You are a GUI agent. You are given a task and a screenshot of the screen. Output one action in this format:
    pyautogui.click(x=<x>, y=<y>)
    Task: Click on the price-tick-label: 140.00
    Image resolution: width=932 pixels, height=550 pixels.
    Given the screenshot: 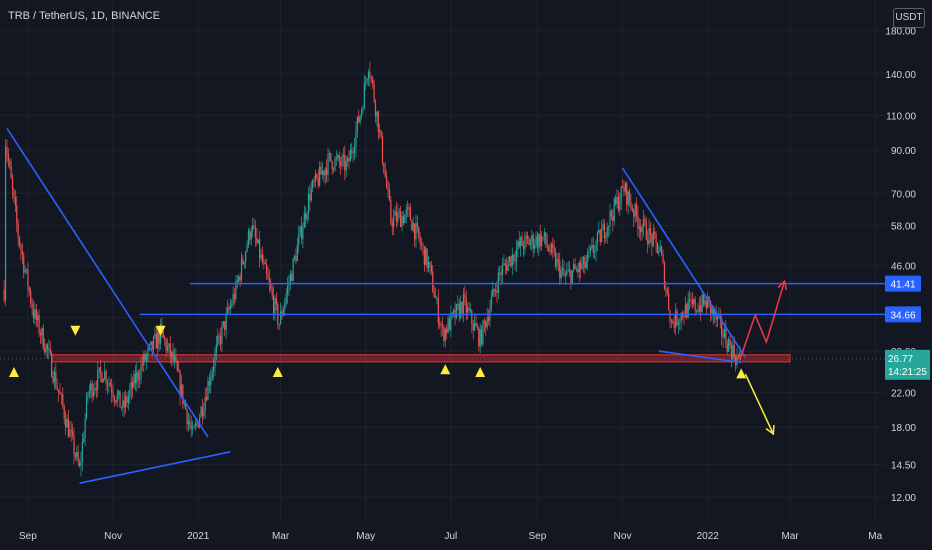 What is the action you would take?
    pyautogui.click(x=900, y=75)
    